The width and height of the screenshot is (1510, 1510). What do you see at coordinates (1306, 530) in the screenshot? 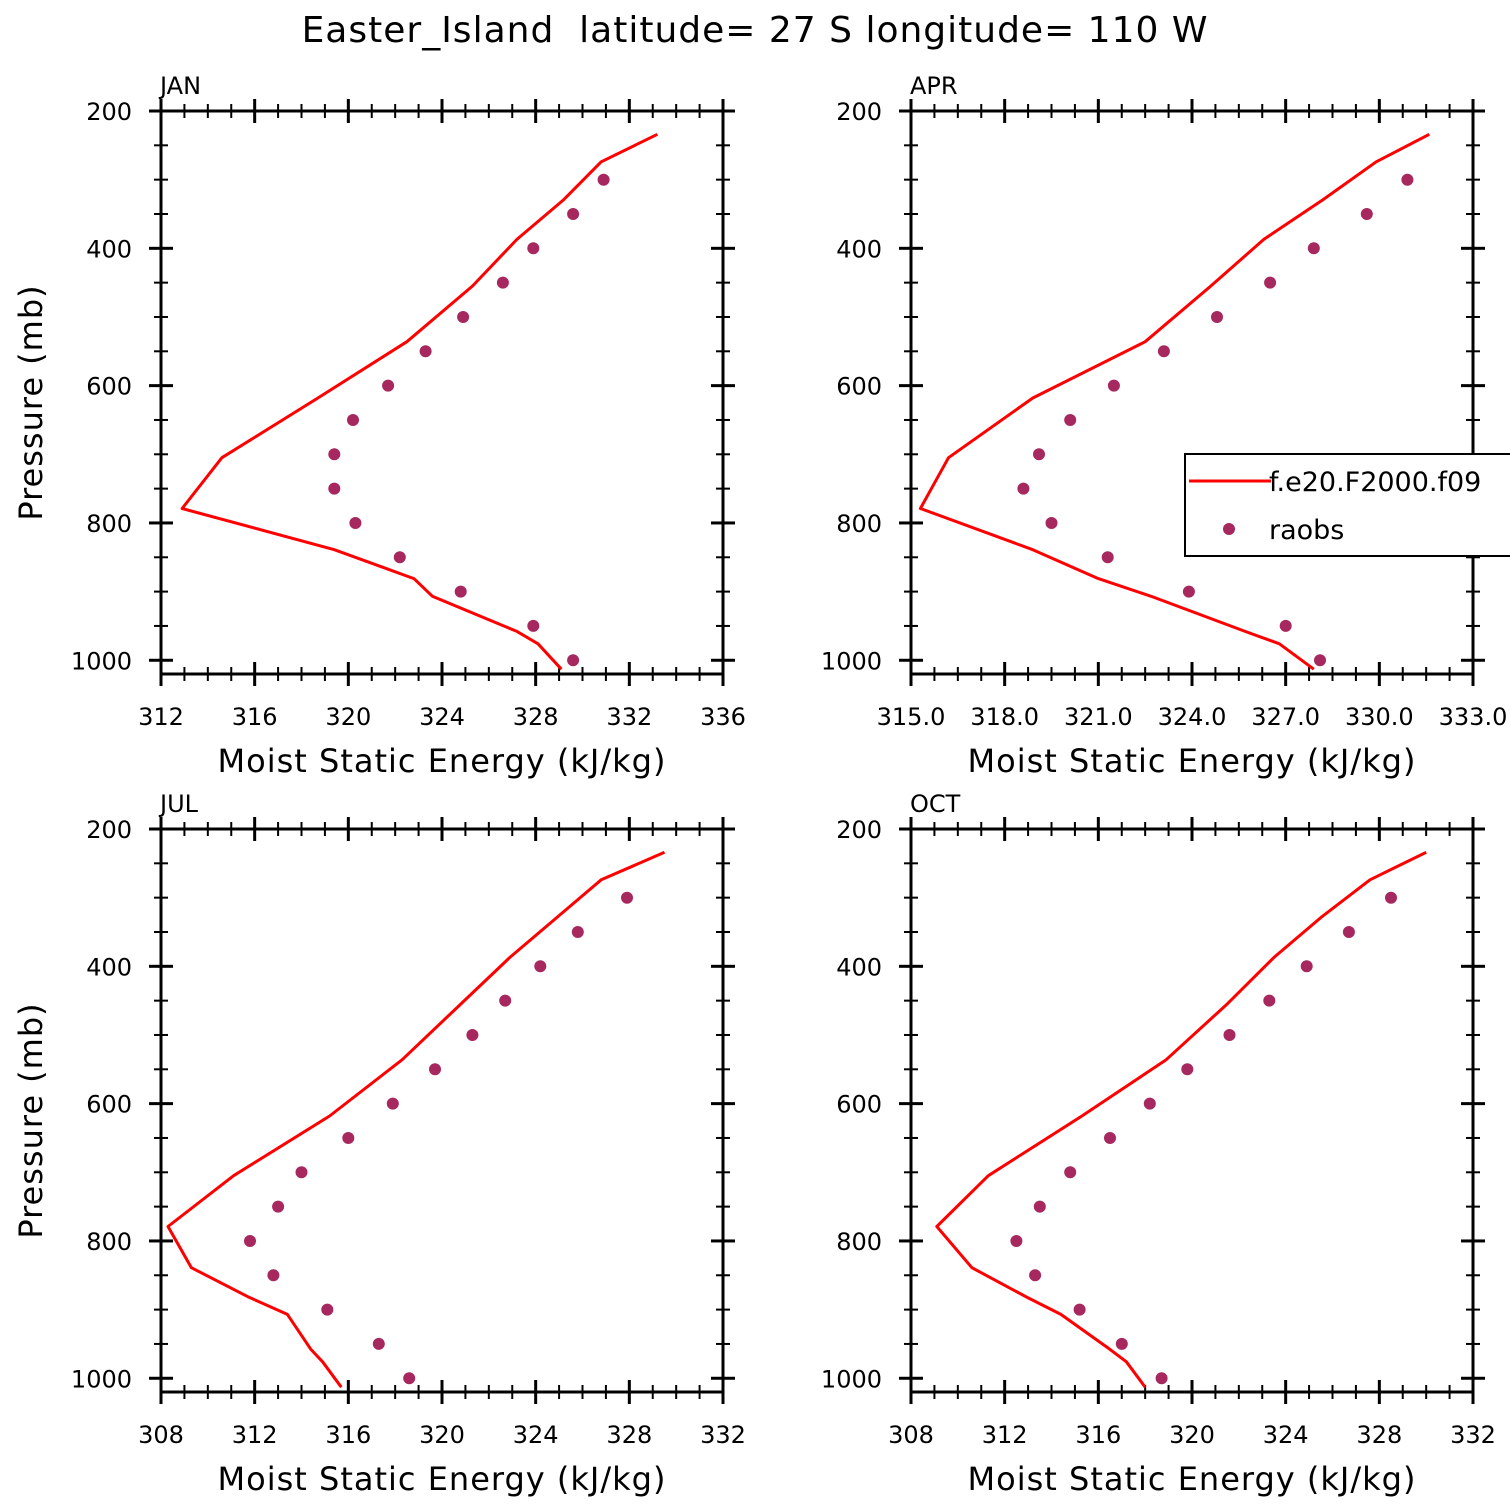
I see `legend-label-raobs: raobs` at bounding box center [1306, 530].